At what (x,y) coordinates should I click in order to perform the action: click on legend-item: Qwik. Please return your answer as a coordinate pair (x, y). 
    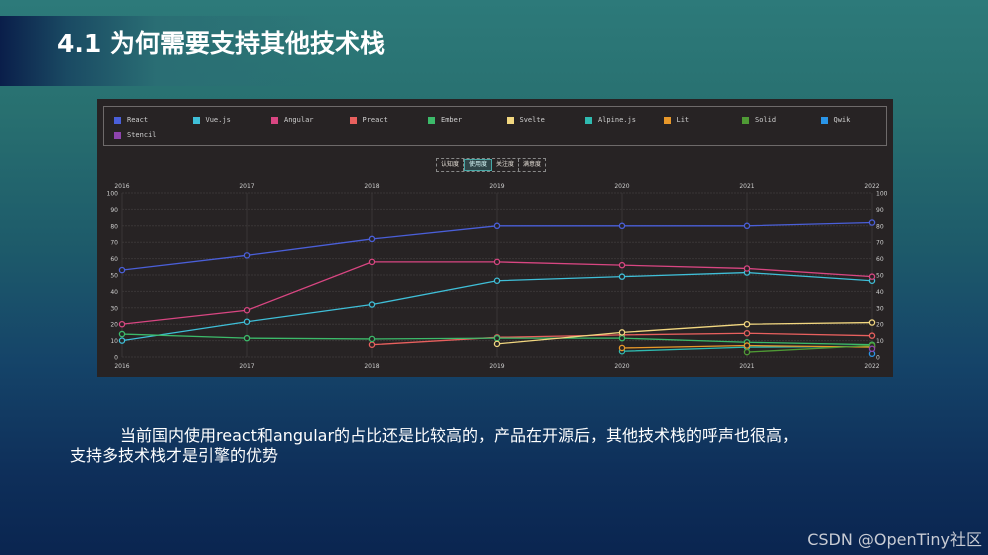
    Looking at the image, I should click on (835, 120).